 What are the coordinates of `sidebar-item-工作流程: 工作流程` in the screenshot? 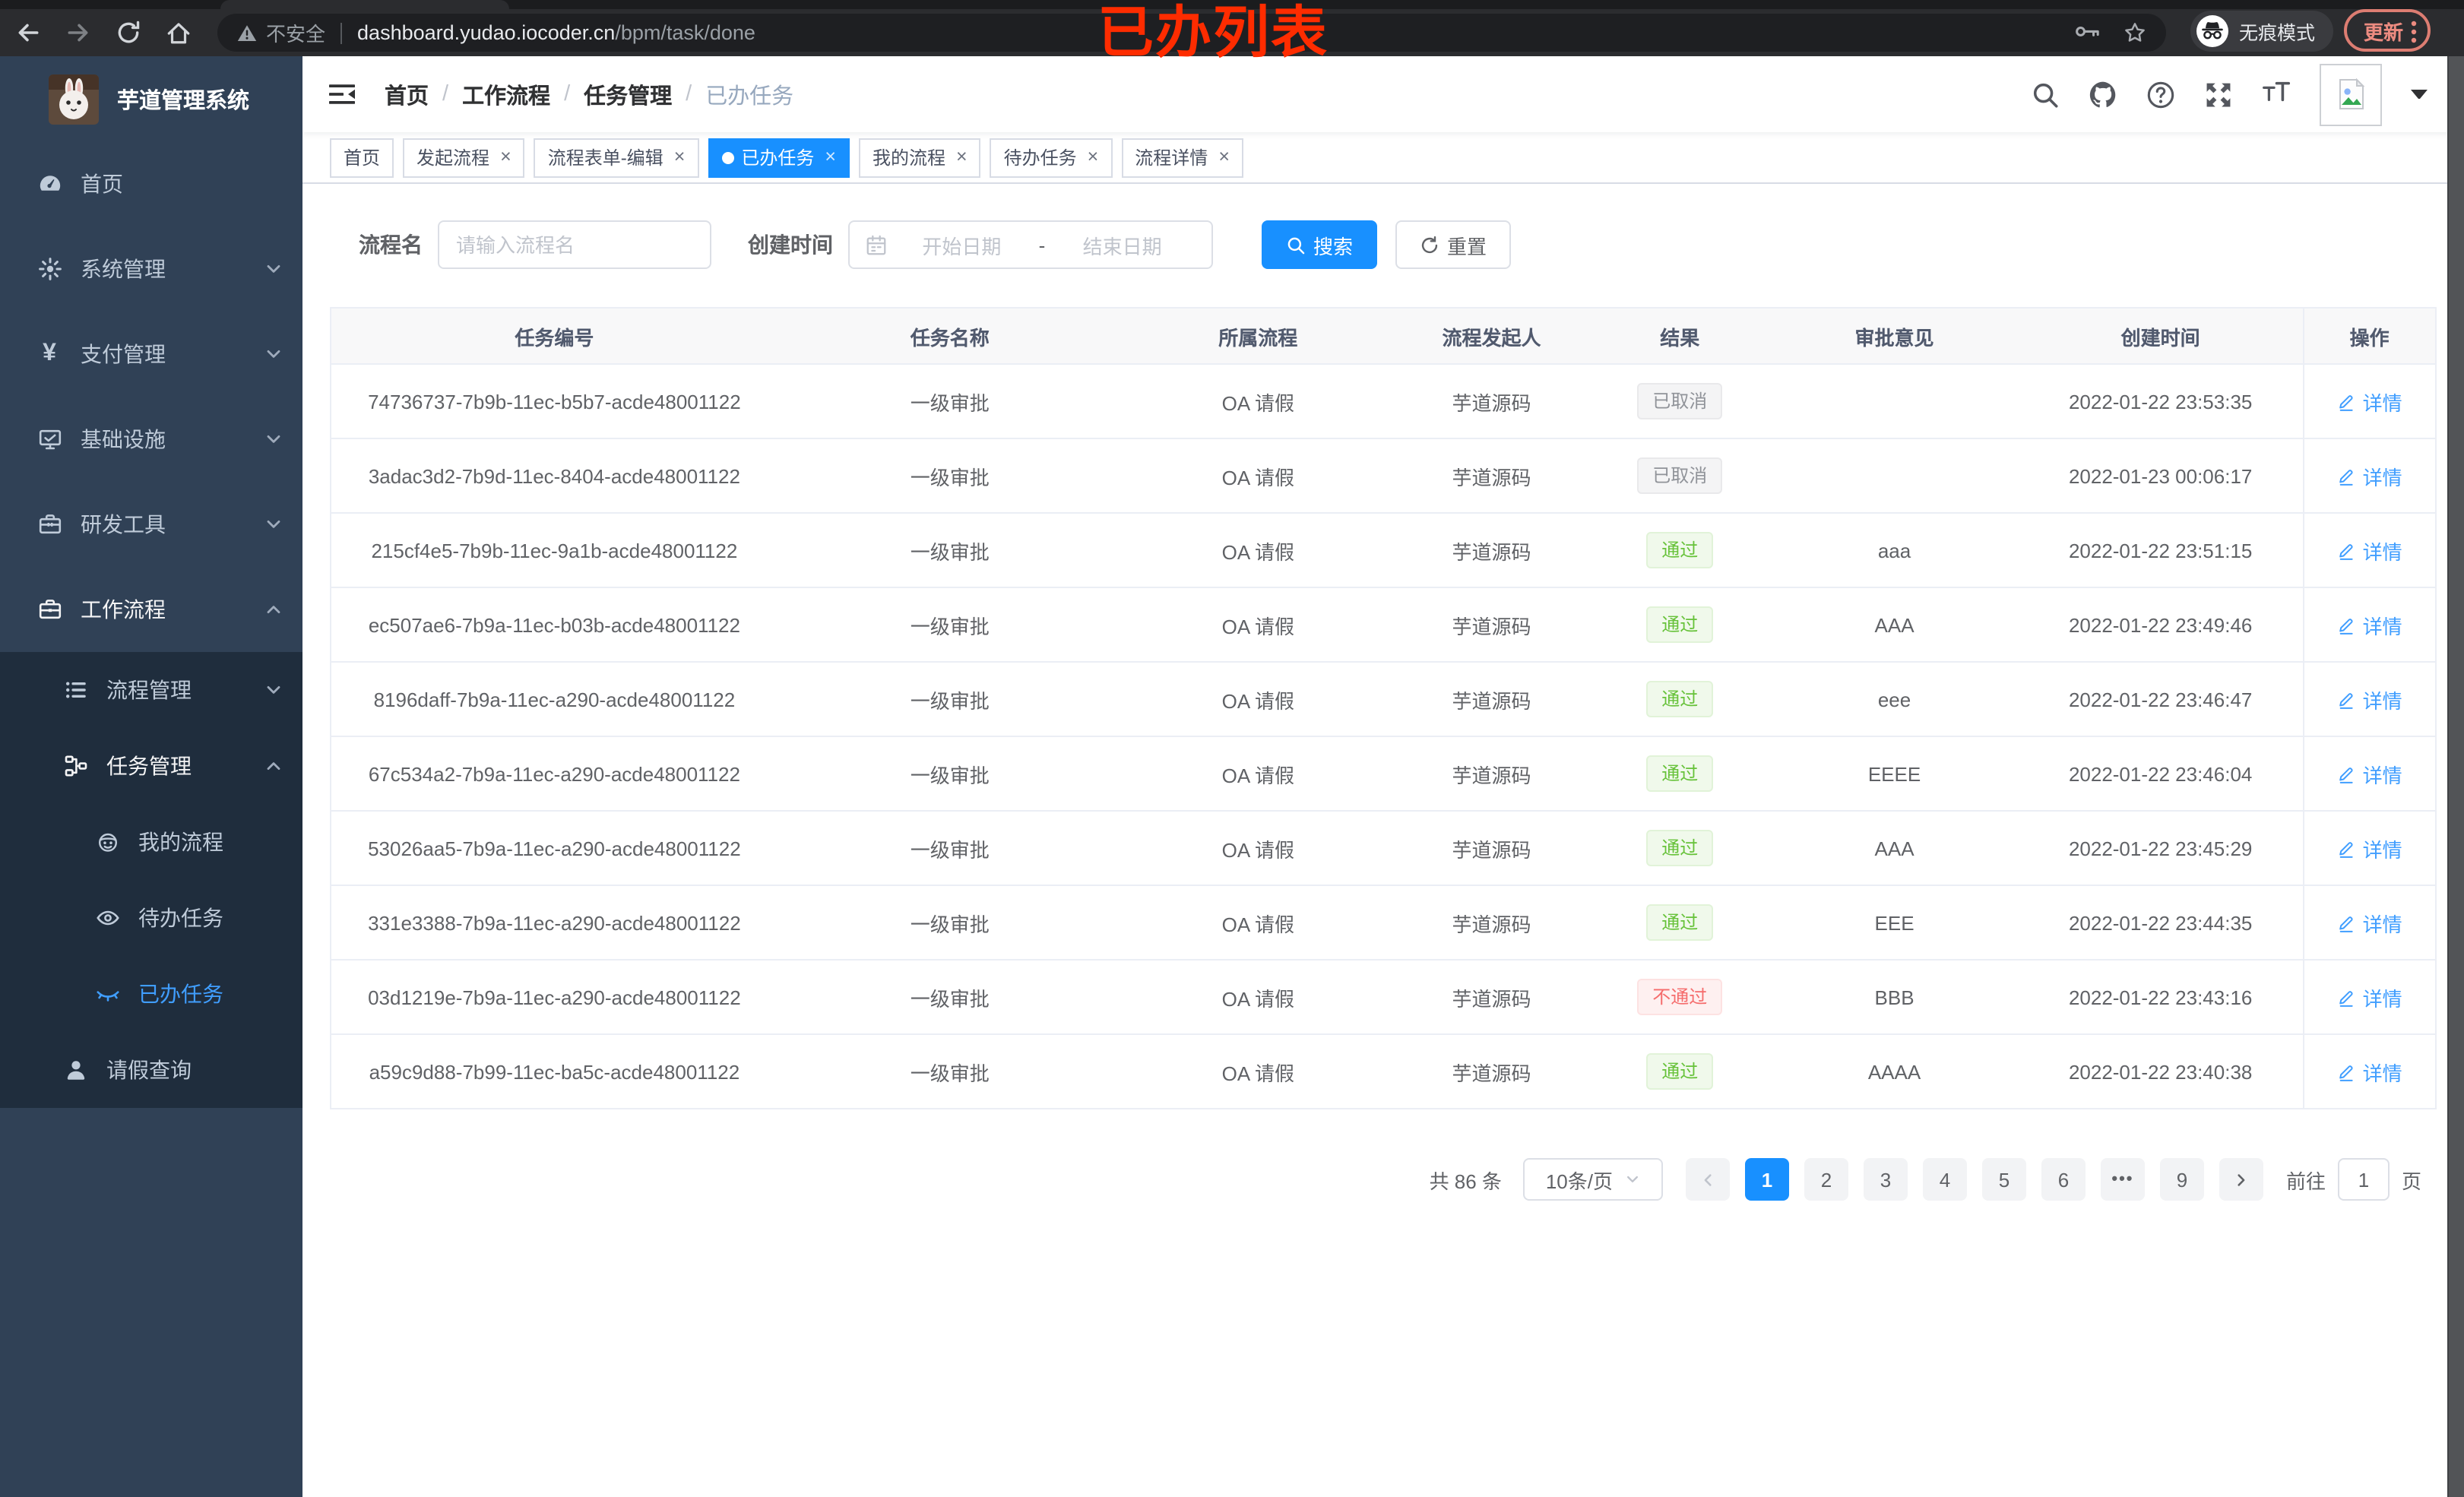 It's located at (151, 609).